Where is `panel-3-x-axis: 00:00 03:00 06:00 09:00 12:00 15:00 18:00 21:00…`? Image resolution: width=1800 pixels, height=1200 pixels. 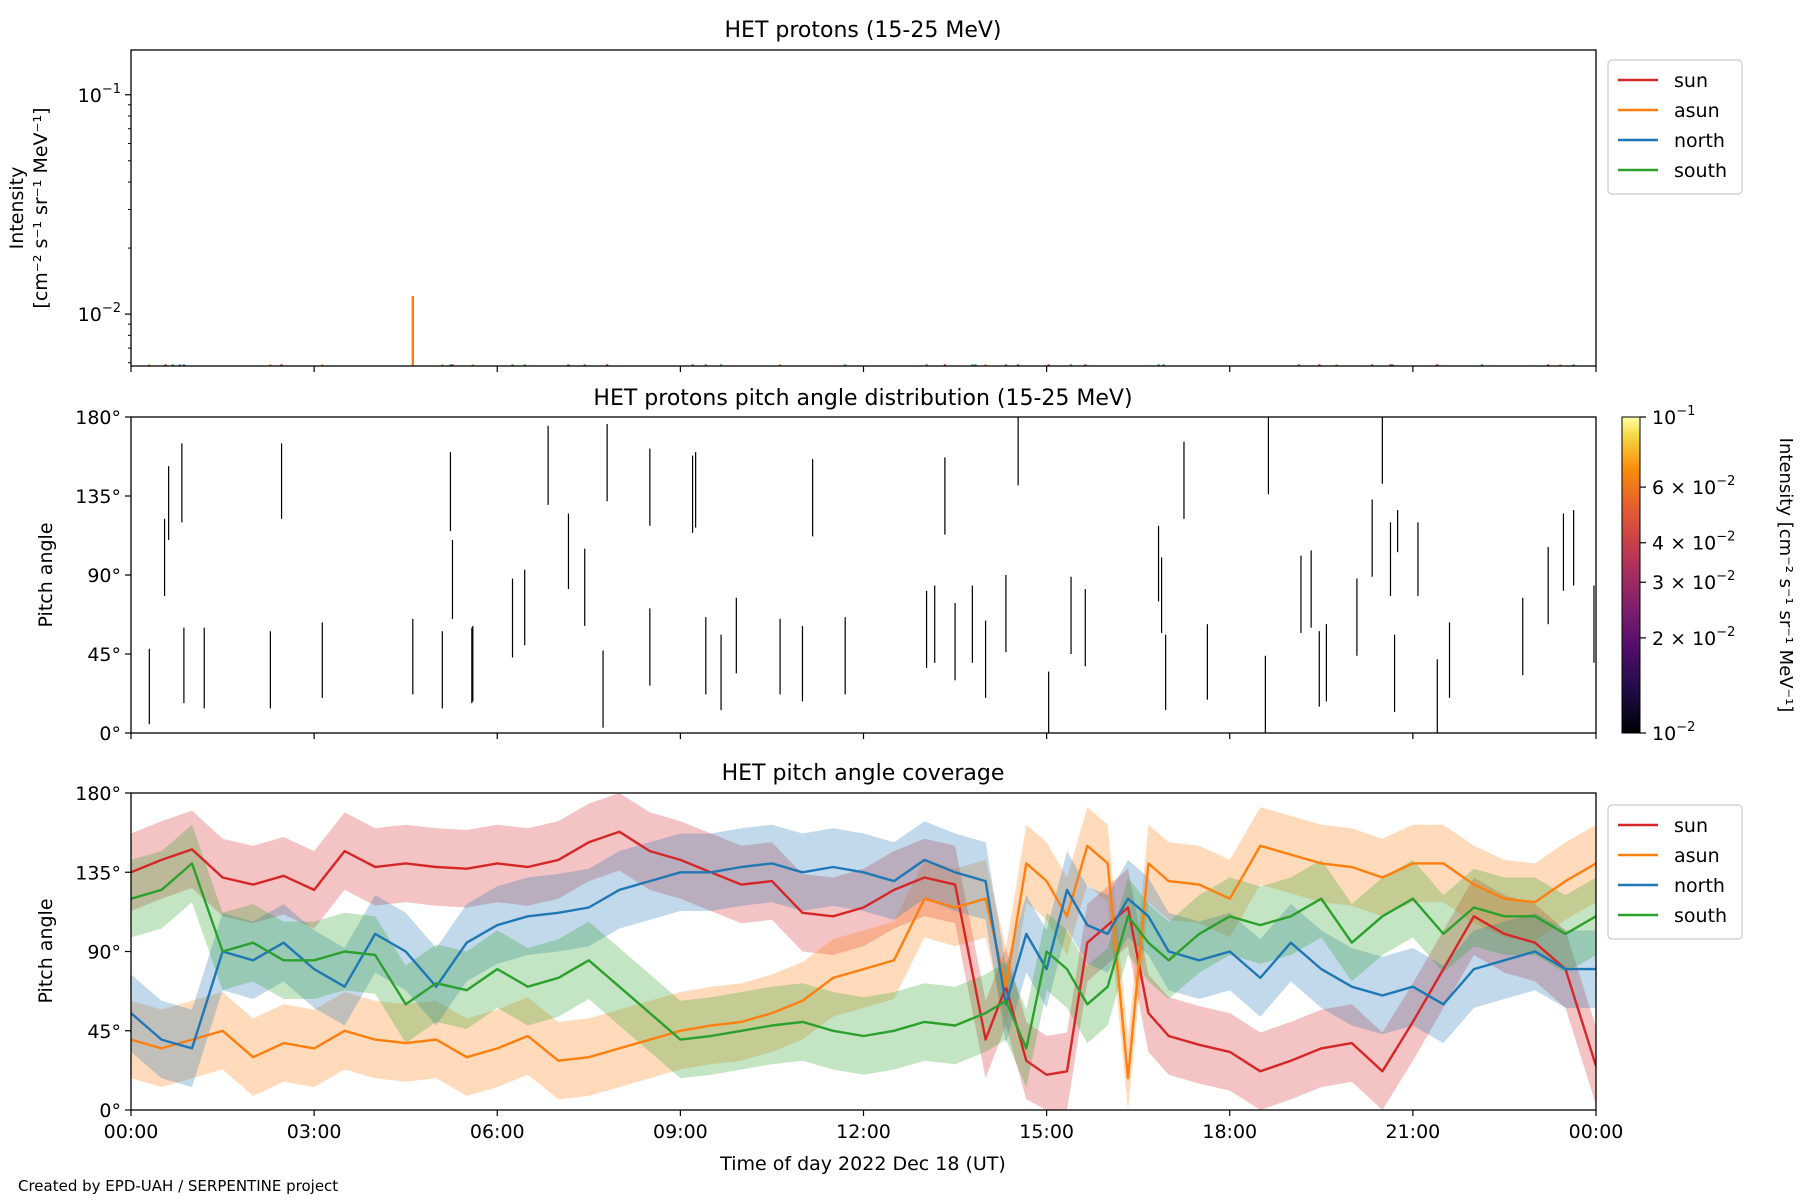 panel-3-x-axis: 00:00 03:00 06:00 09:00 12:00 15:00 18:00 21:00… is located at coordinates (864, 1126).